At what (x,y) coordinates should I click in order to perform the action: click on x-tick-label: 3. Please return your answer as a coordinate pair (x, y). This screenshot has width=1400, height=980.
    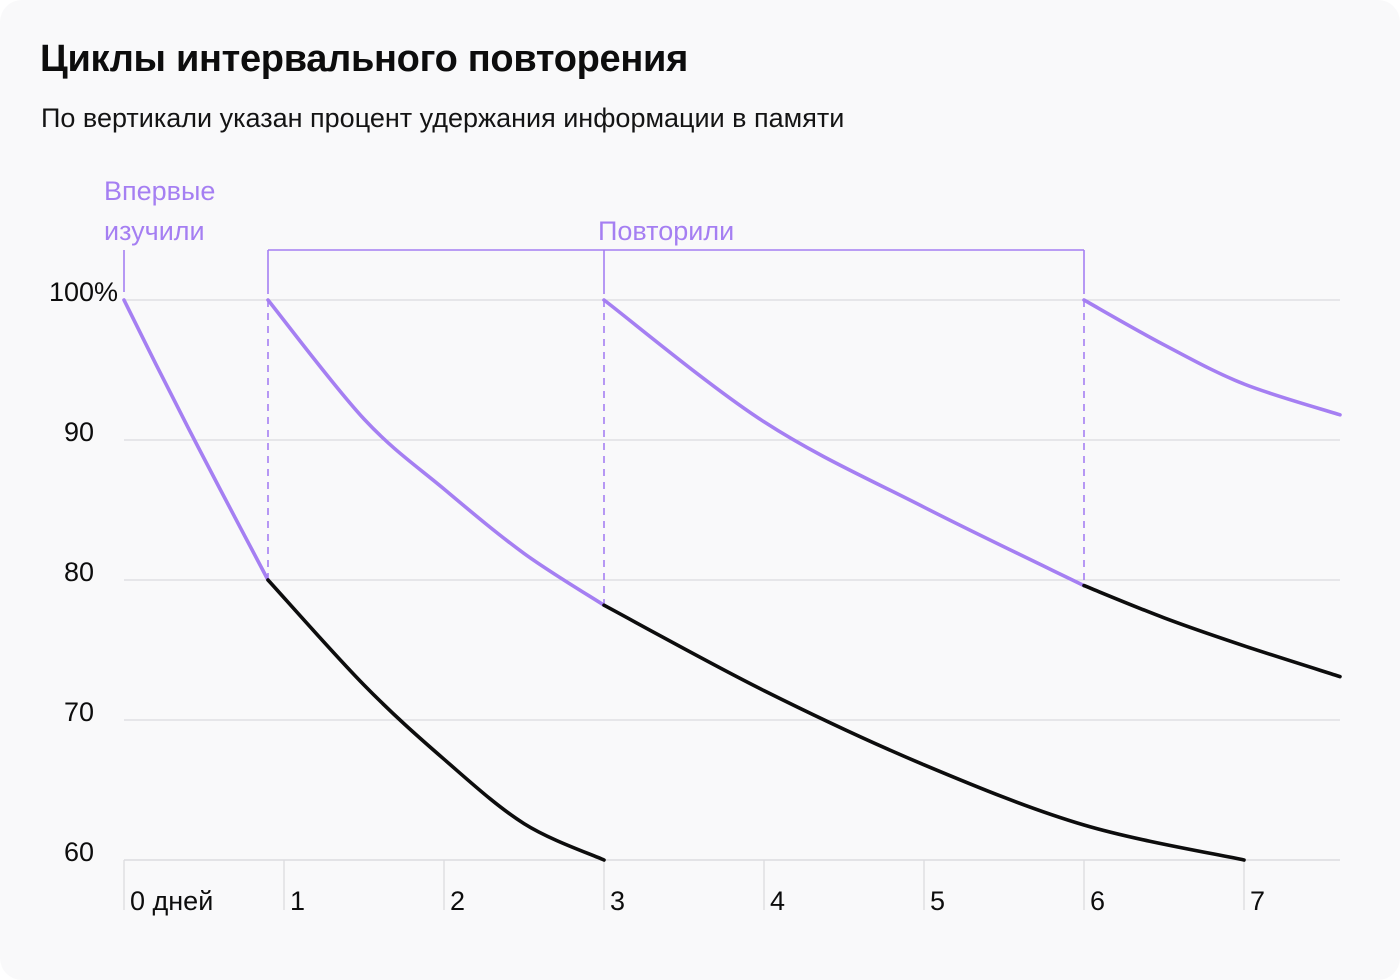
    Looking at the image, I should click on (617, 901).